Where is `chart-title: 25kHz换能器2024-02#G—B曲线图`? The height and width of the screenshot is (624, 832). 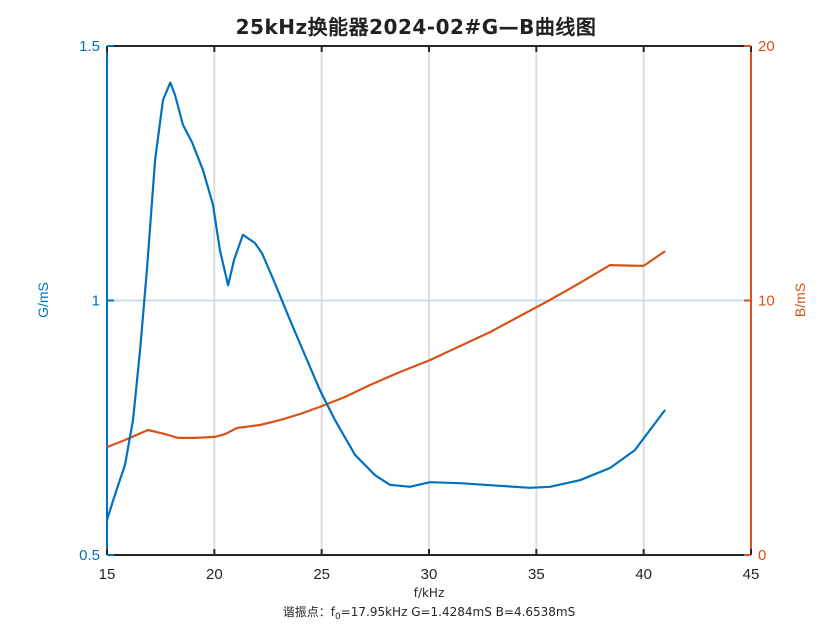 chart-title: 25kHz换能器2024-02#G—B曲线图 is located at coordinates (416, 27).